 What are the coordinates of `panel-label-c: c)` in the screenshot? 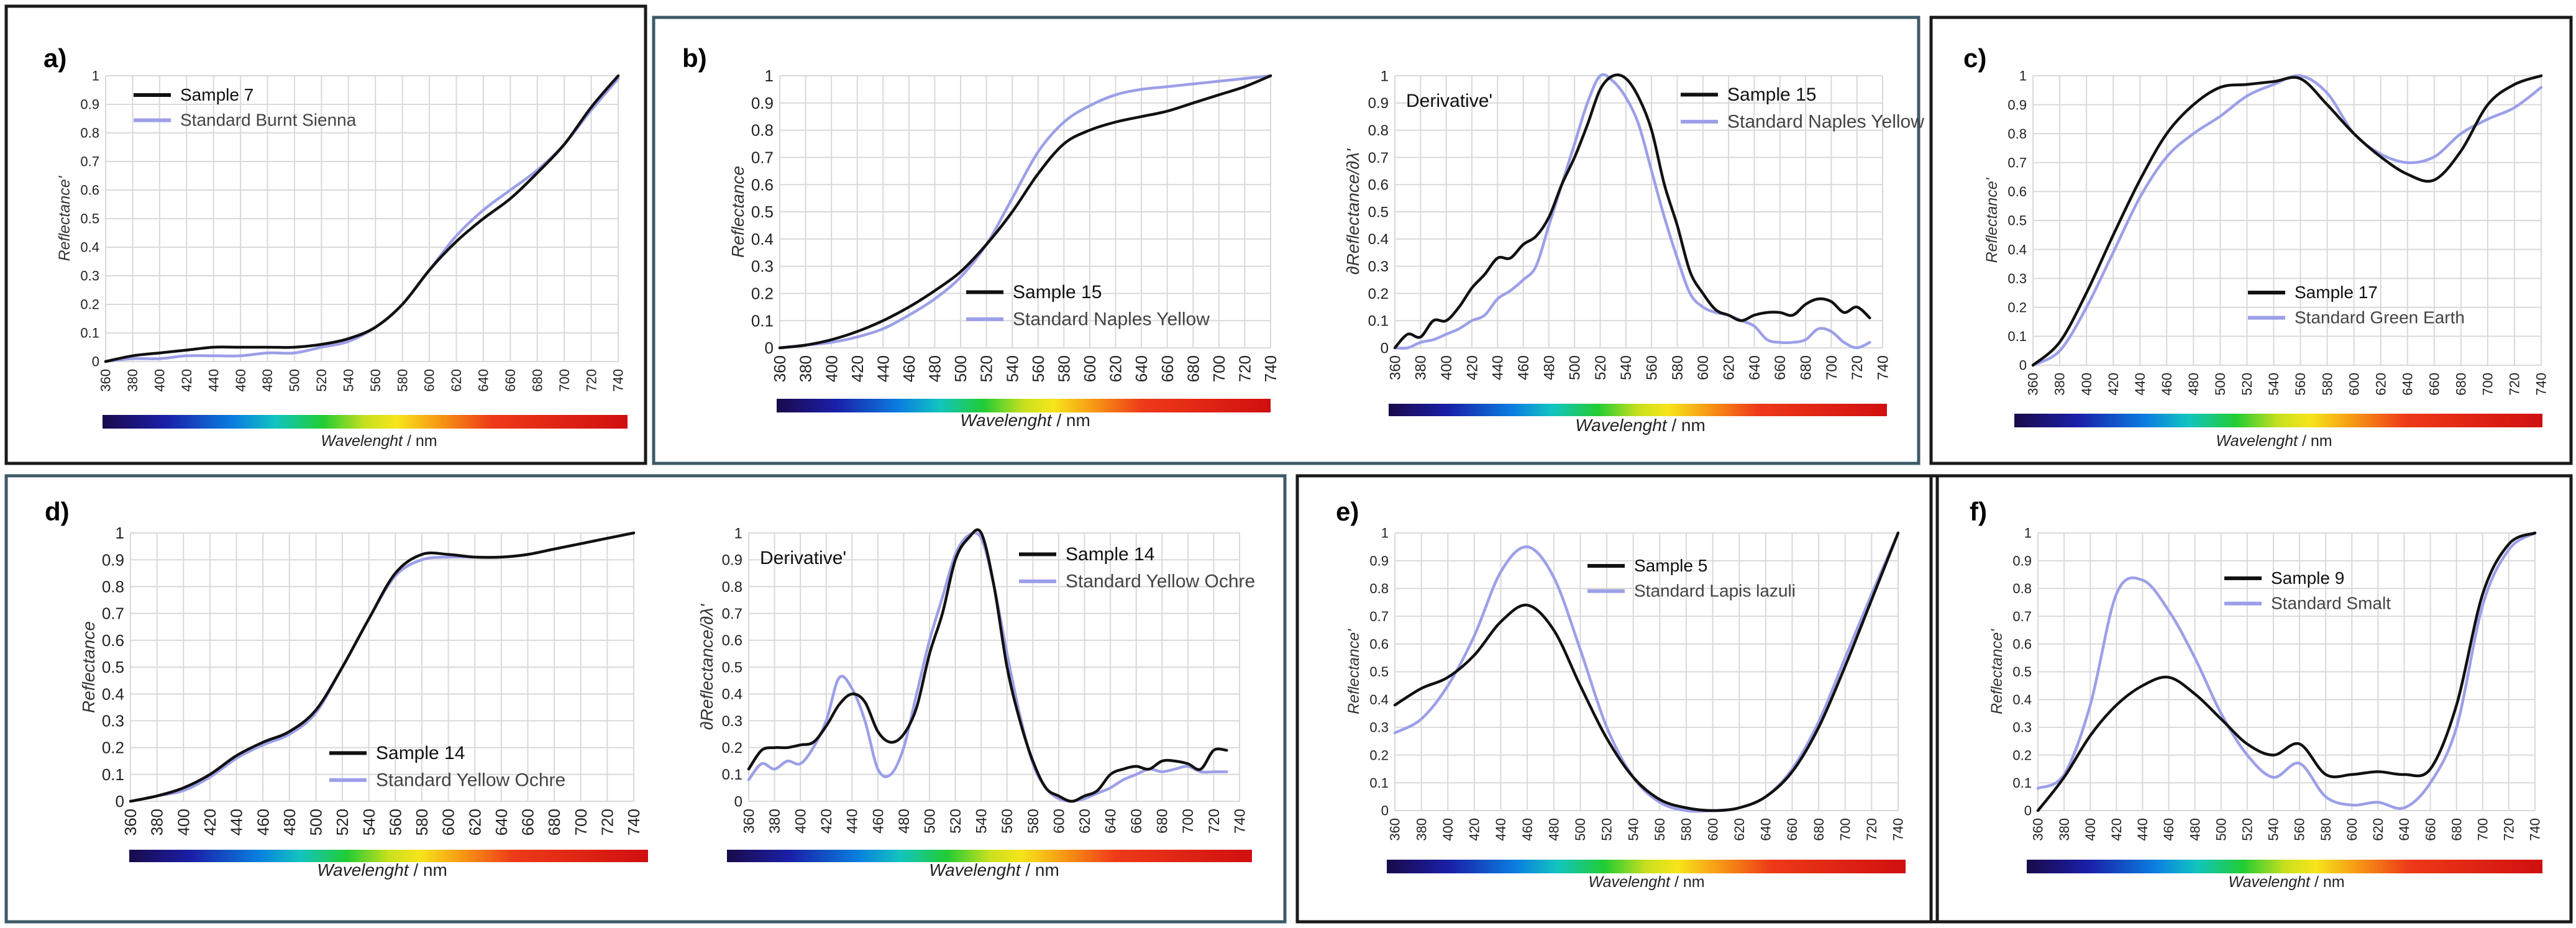 It's located at (1974, 58).